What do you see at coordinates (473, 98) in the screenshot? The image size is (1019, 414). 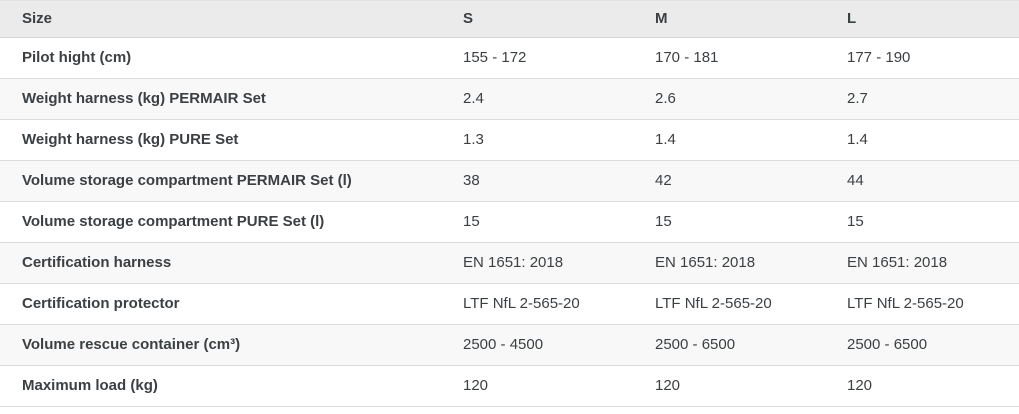 I see `row-value: 2.4` at bounding box center [473, 98].